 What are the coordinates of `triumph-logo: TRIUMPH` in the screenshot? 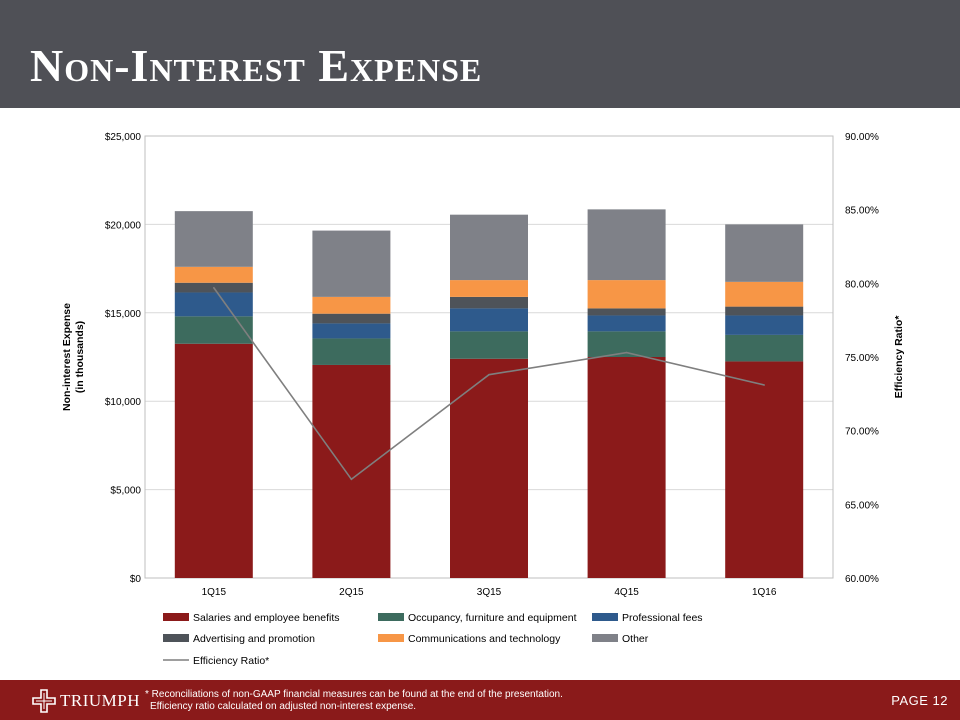 It's located at (87, 701).